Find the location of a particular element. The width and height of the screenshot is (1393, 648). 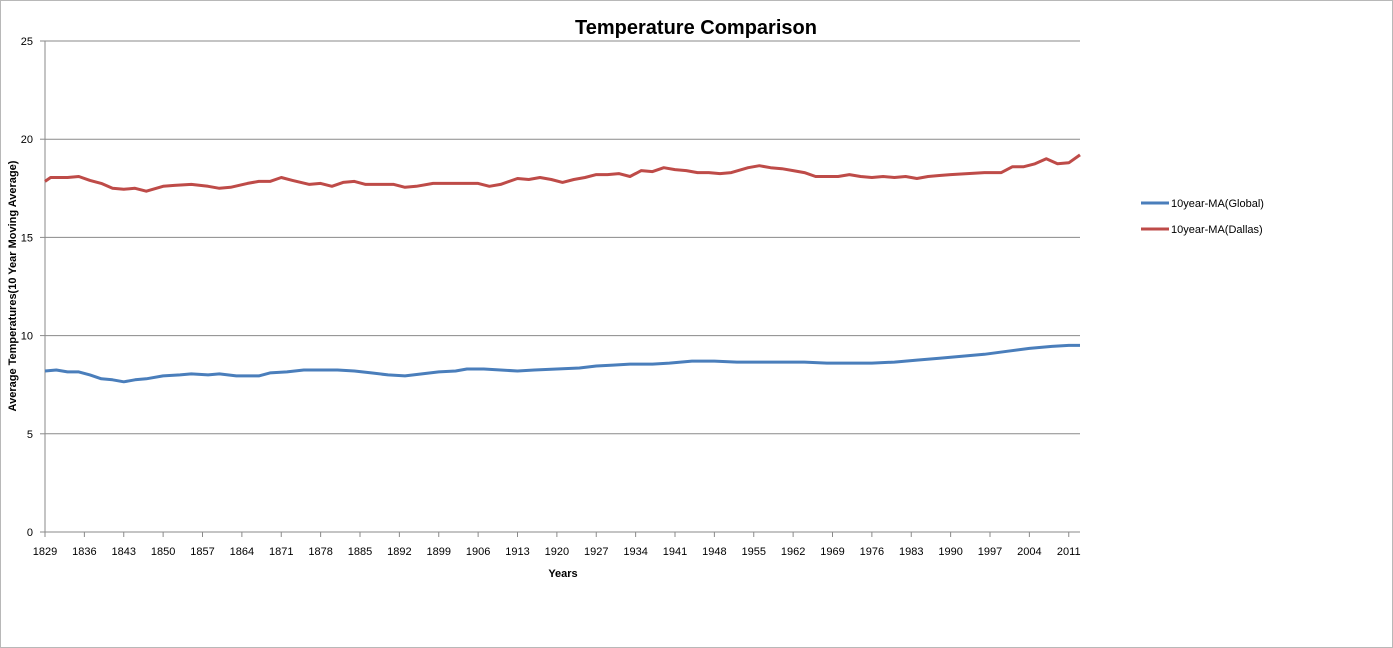

y-tick-label: 20 is located at coordinates (27, 140).